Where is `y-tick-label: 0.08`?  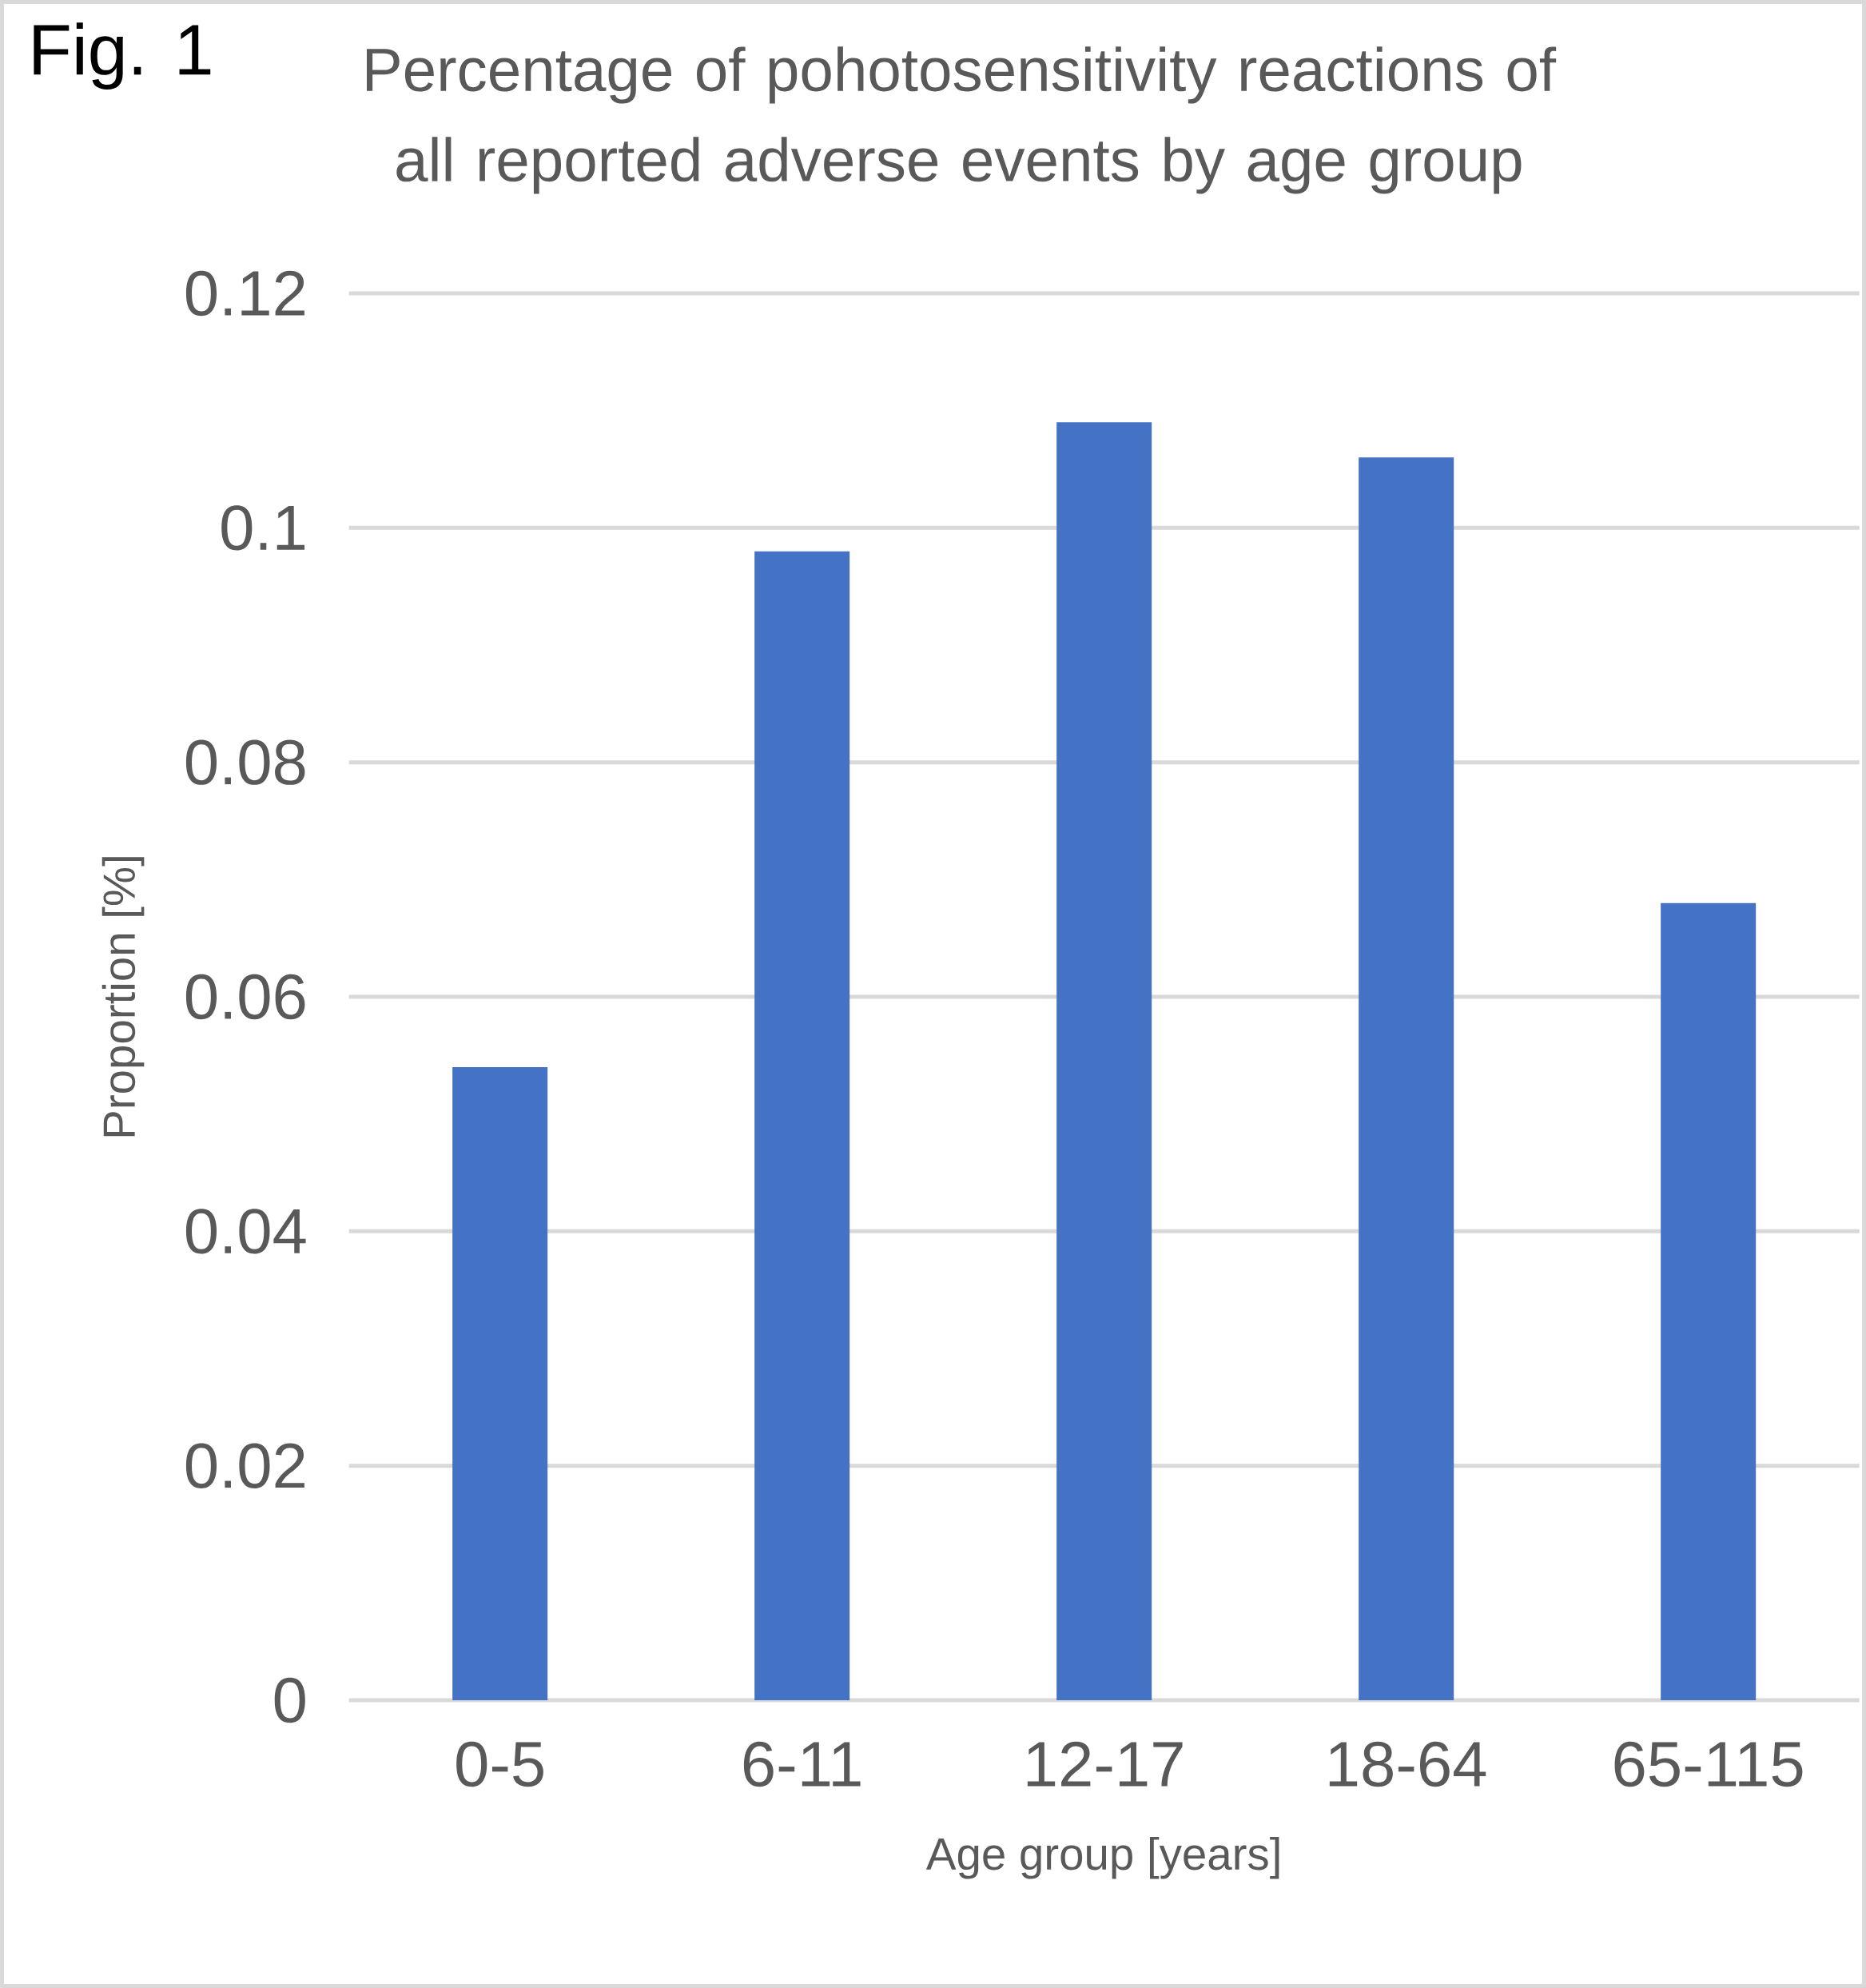 y-tick-label: 0.08 is located at coordinates (245, 762).